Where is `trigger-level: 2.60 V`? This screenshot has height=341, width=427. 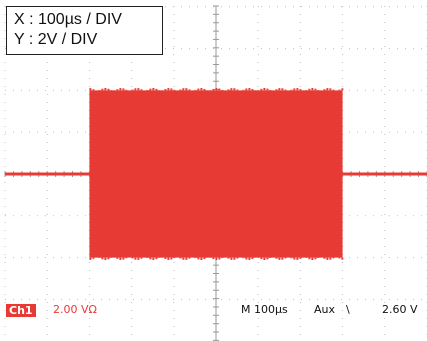
trigger-level: 2.60 V is located at coordinates (400, 309).